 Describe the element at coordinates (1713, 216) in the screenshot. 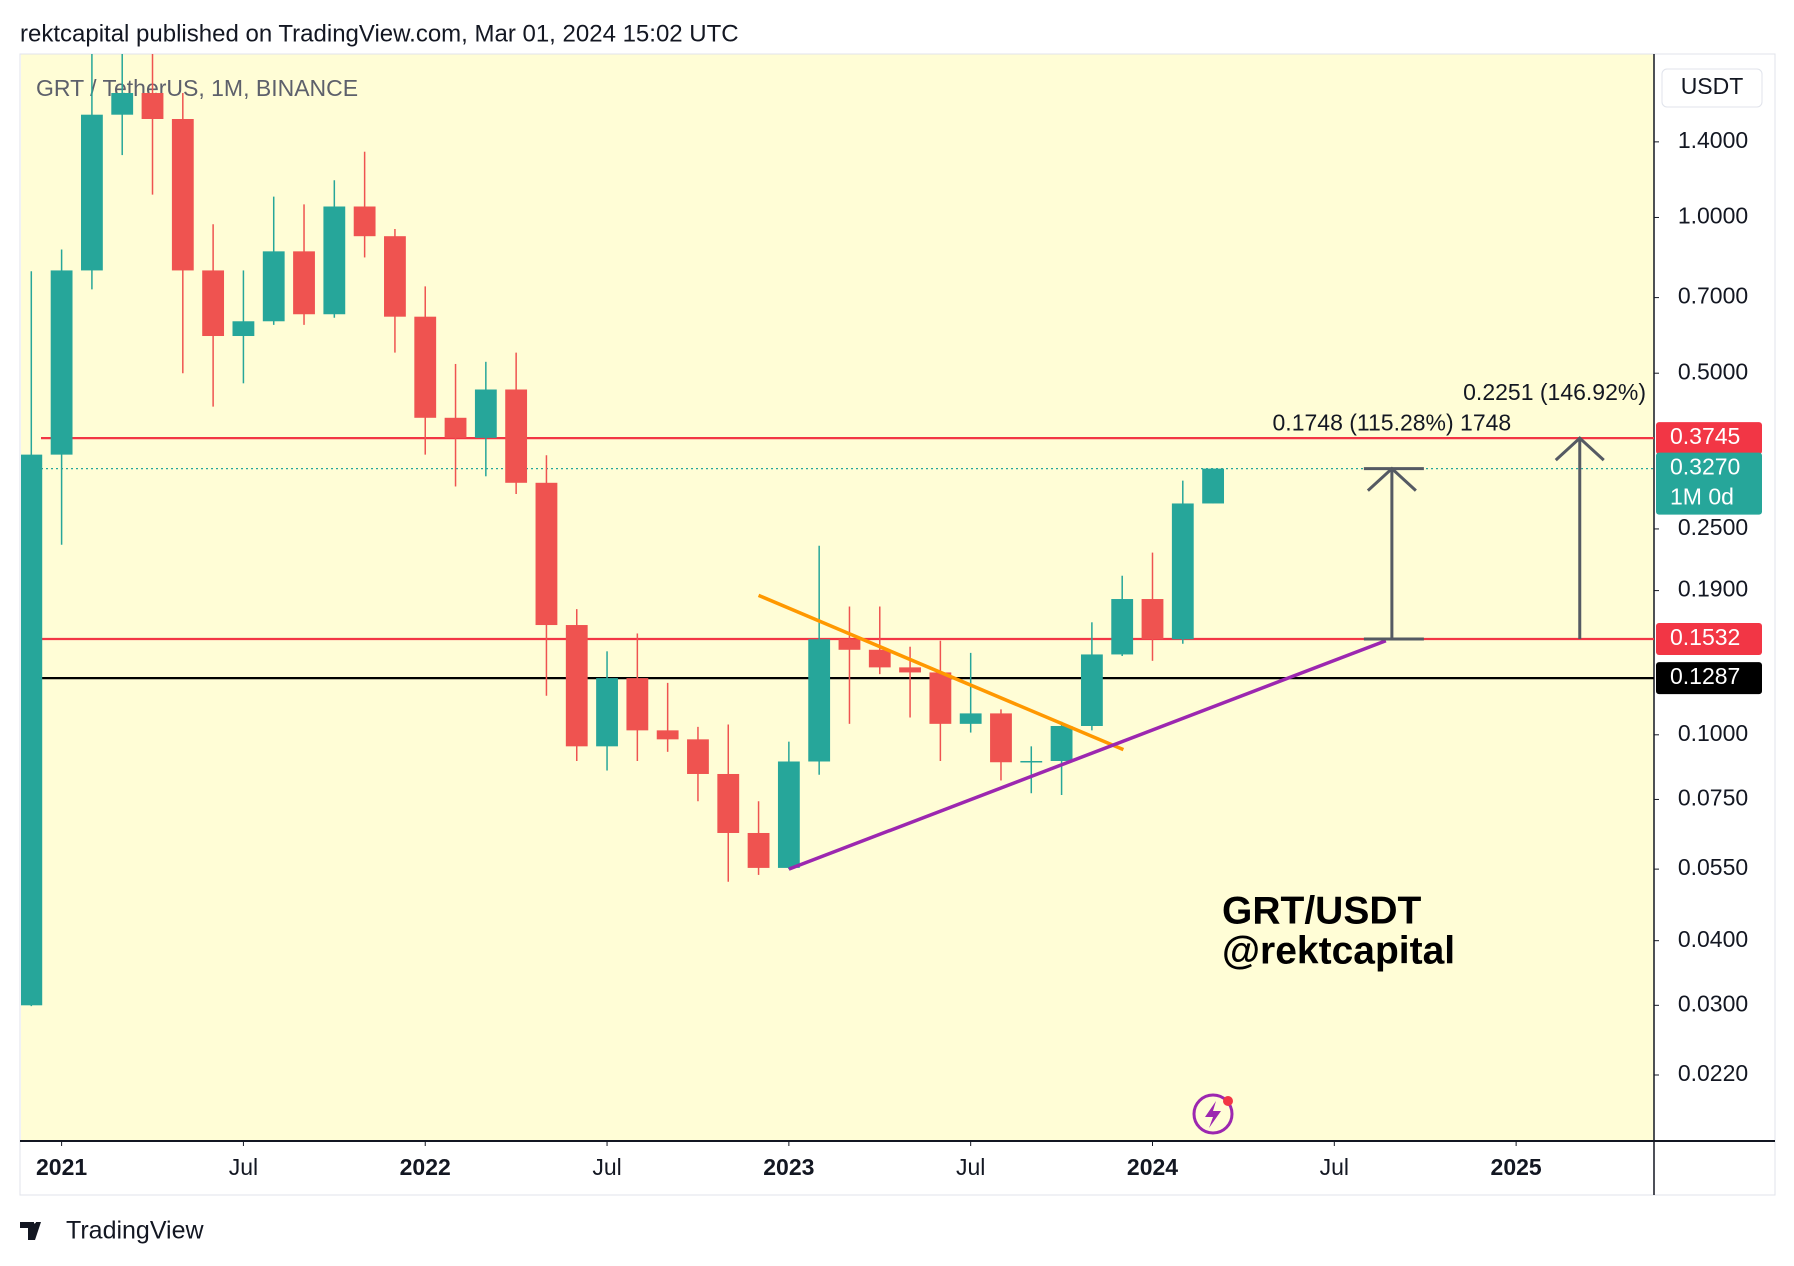

I see `y-tick-label: 1.0000` at that location.